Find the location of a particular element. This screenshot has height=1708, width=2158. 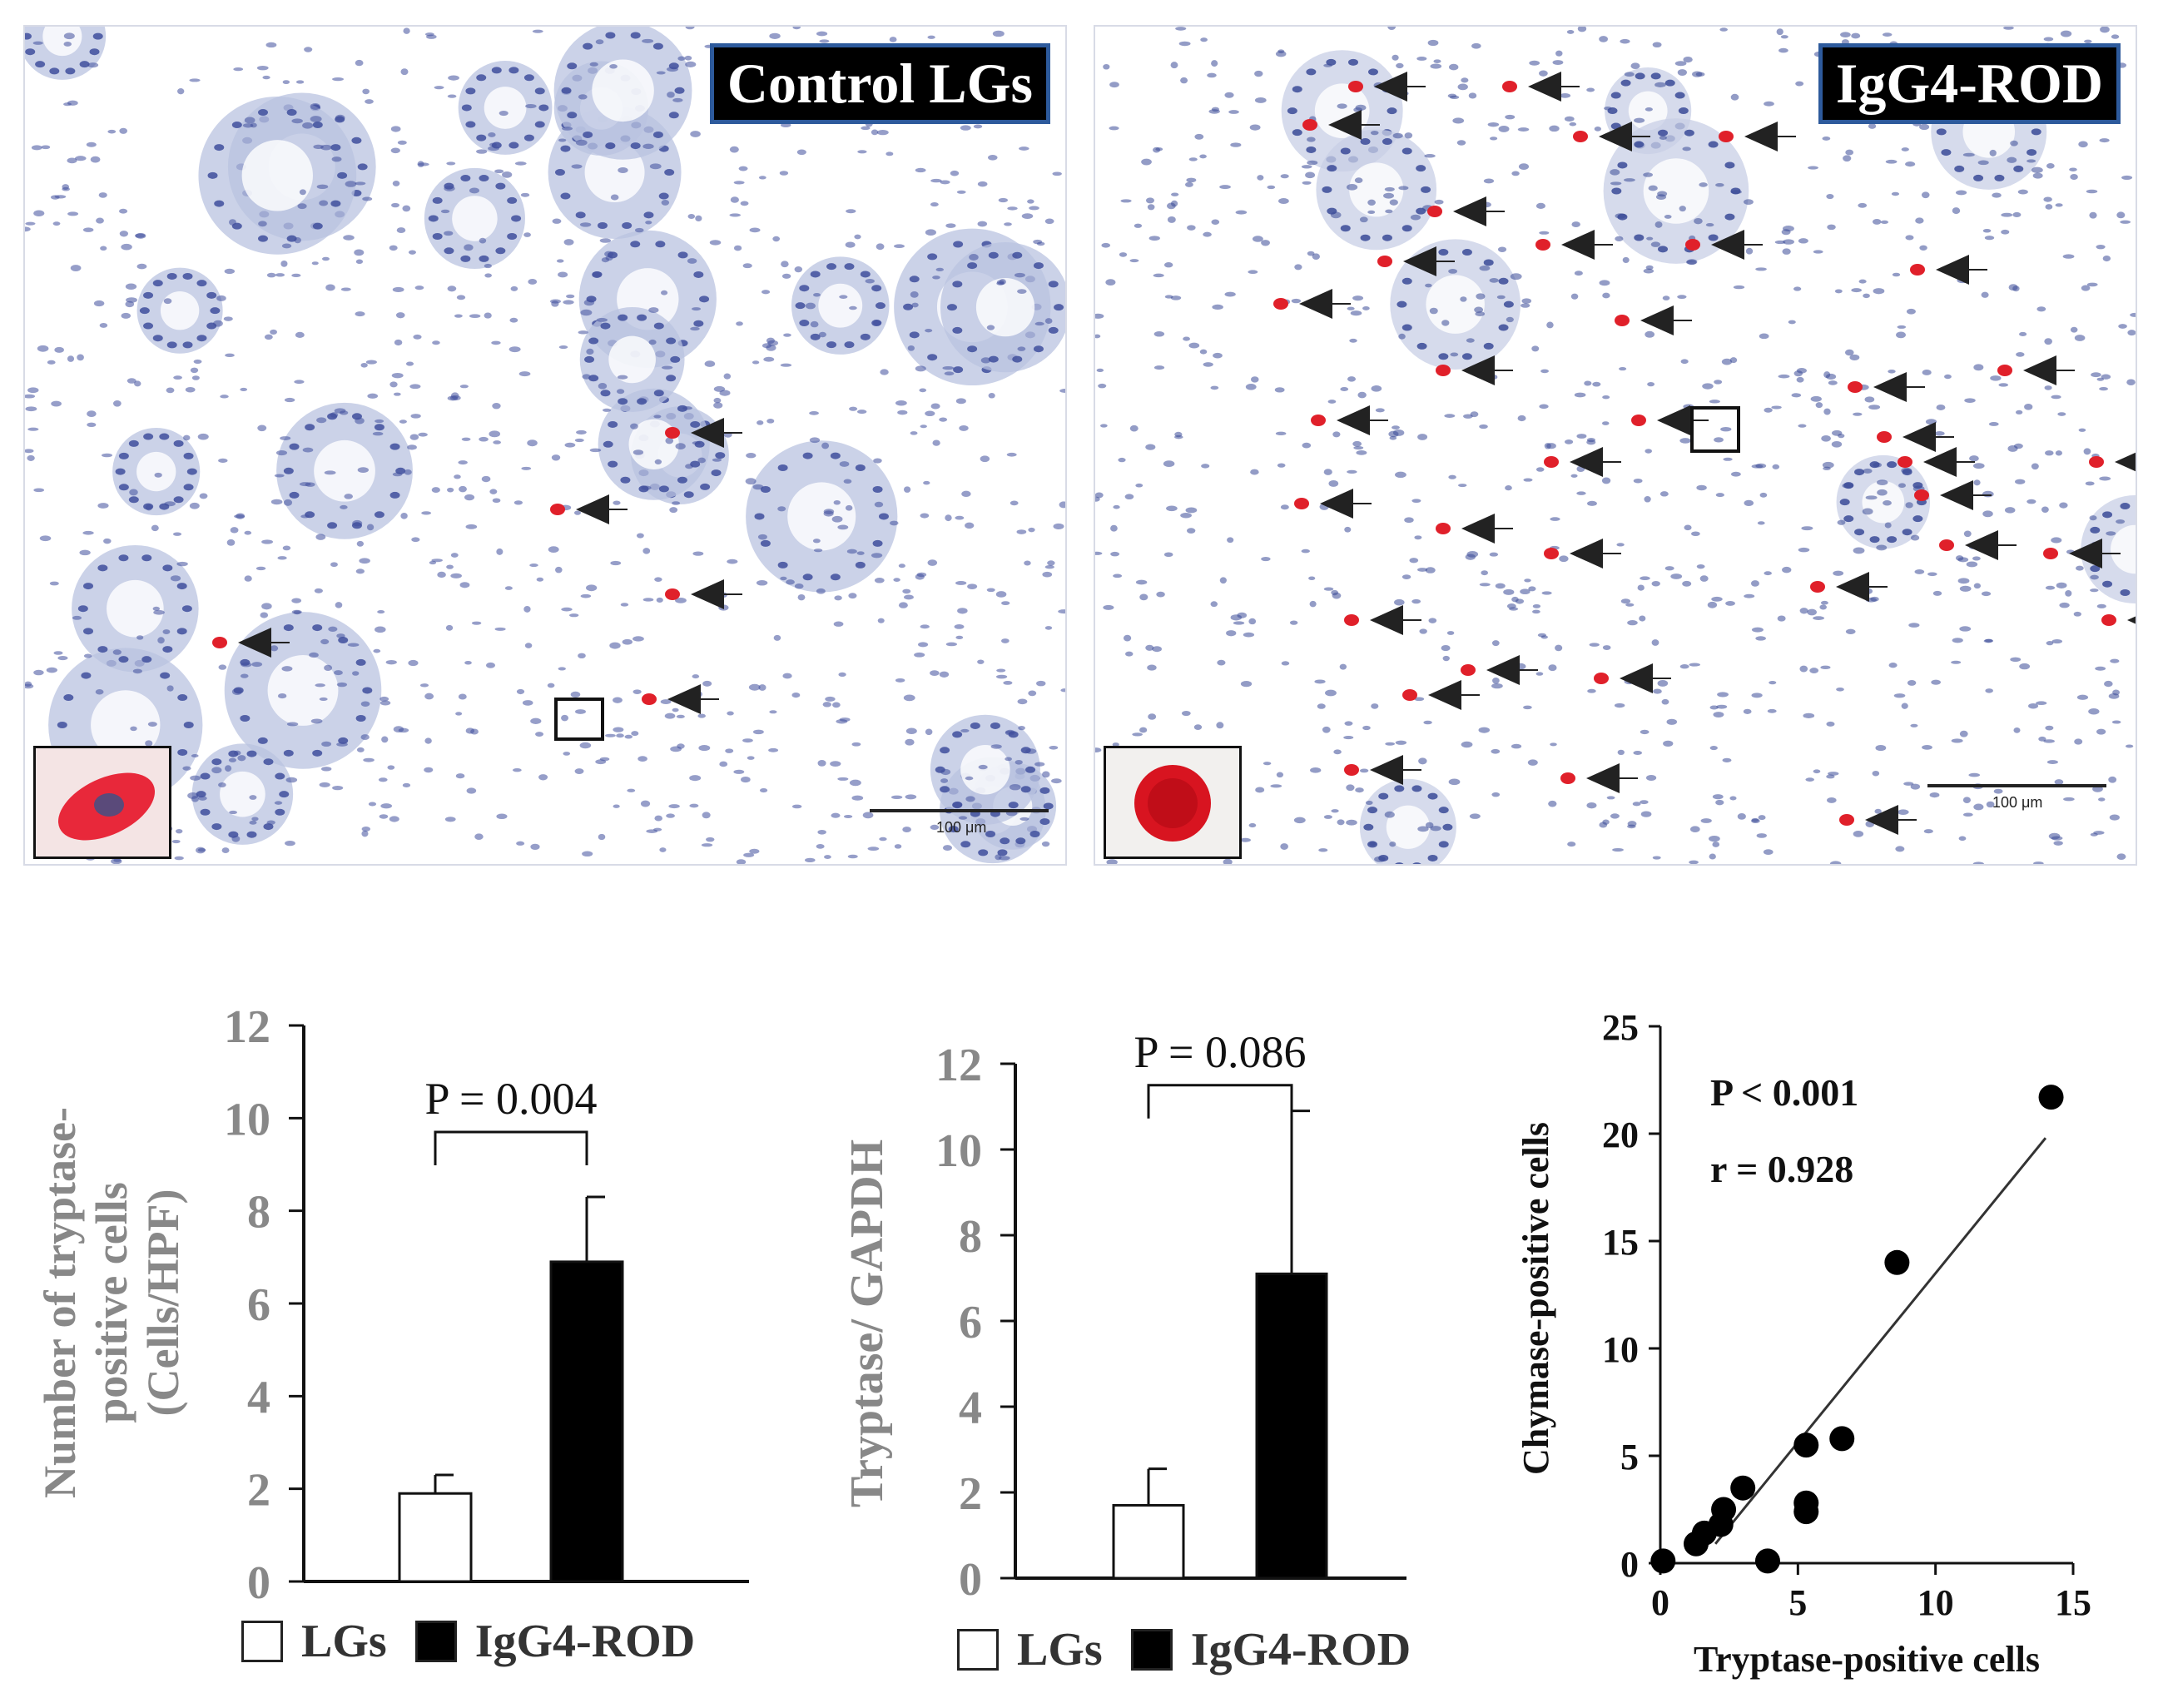

arrow-marker is located at coordinates (1545, 87).